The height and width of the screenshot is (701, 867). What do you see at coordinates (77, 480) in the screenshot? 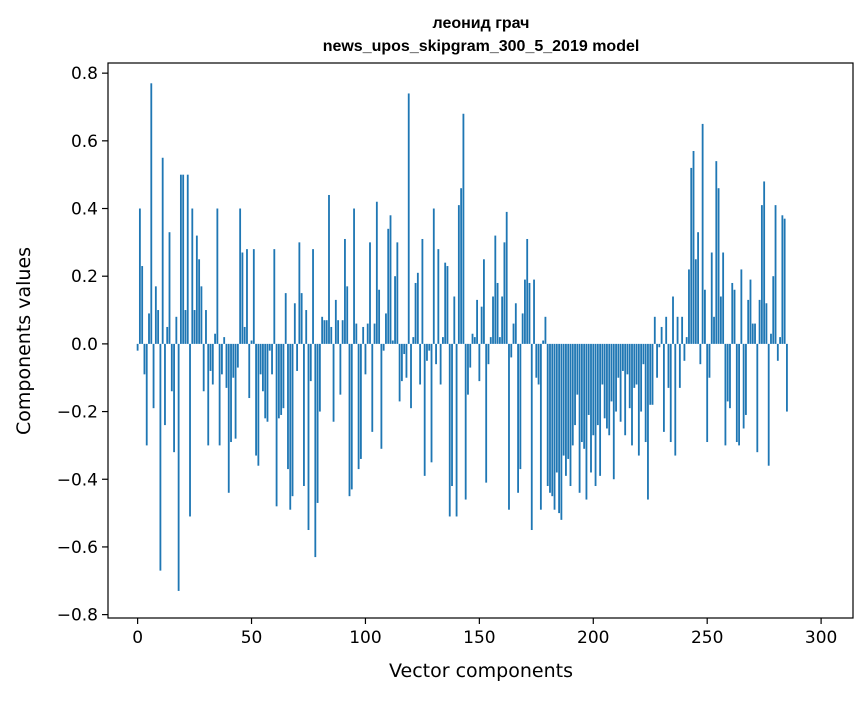
I see `y-tick-label: −0.4` at bounding box center [77, 480].